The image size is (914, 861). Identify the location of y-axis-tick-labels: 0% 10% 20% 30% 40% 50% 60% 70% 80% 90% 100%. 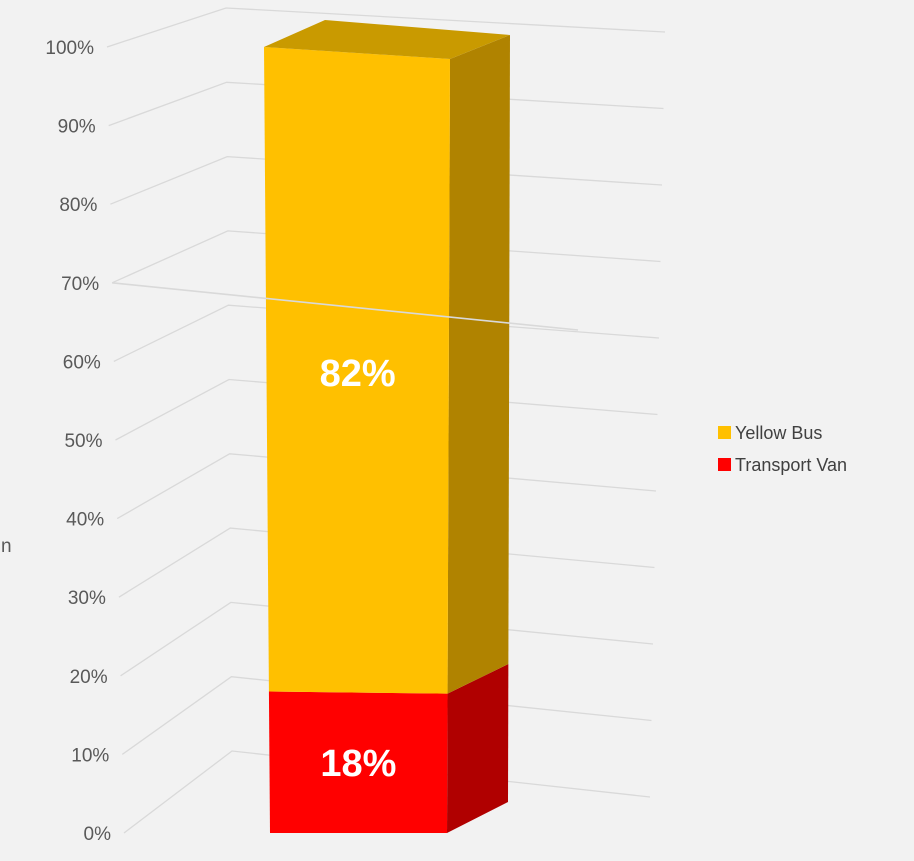
(78, 441).